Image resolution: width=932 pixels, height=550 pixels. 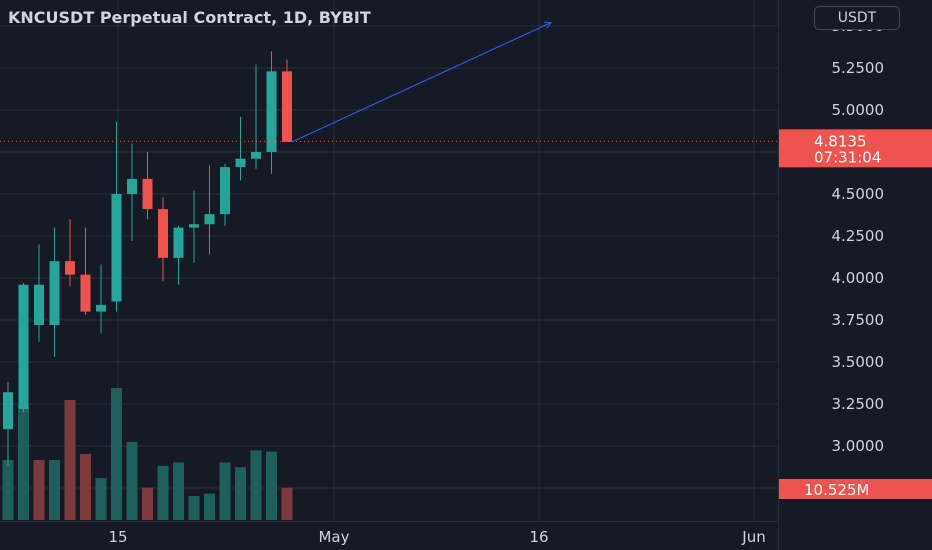 What do you see at coordinates (753, 537) in the screenshot?
I see `time-tick-label: Jun` at bounding box center [753, 537].